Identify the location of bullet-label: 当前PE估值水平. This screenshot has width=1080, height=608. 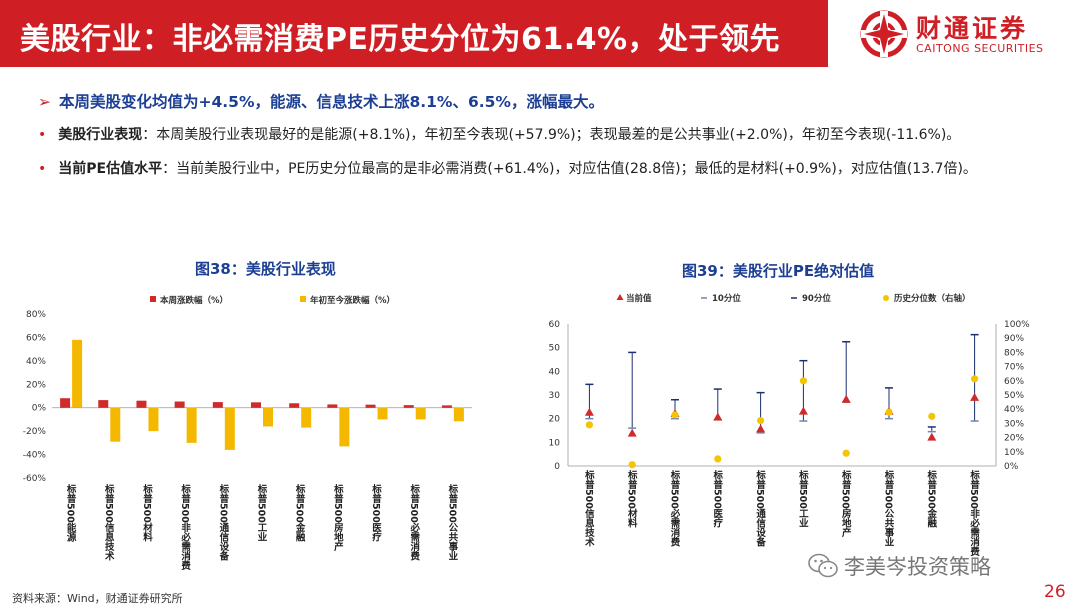
(110, 169).